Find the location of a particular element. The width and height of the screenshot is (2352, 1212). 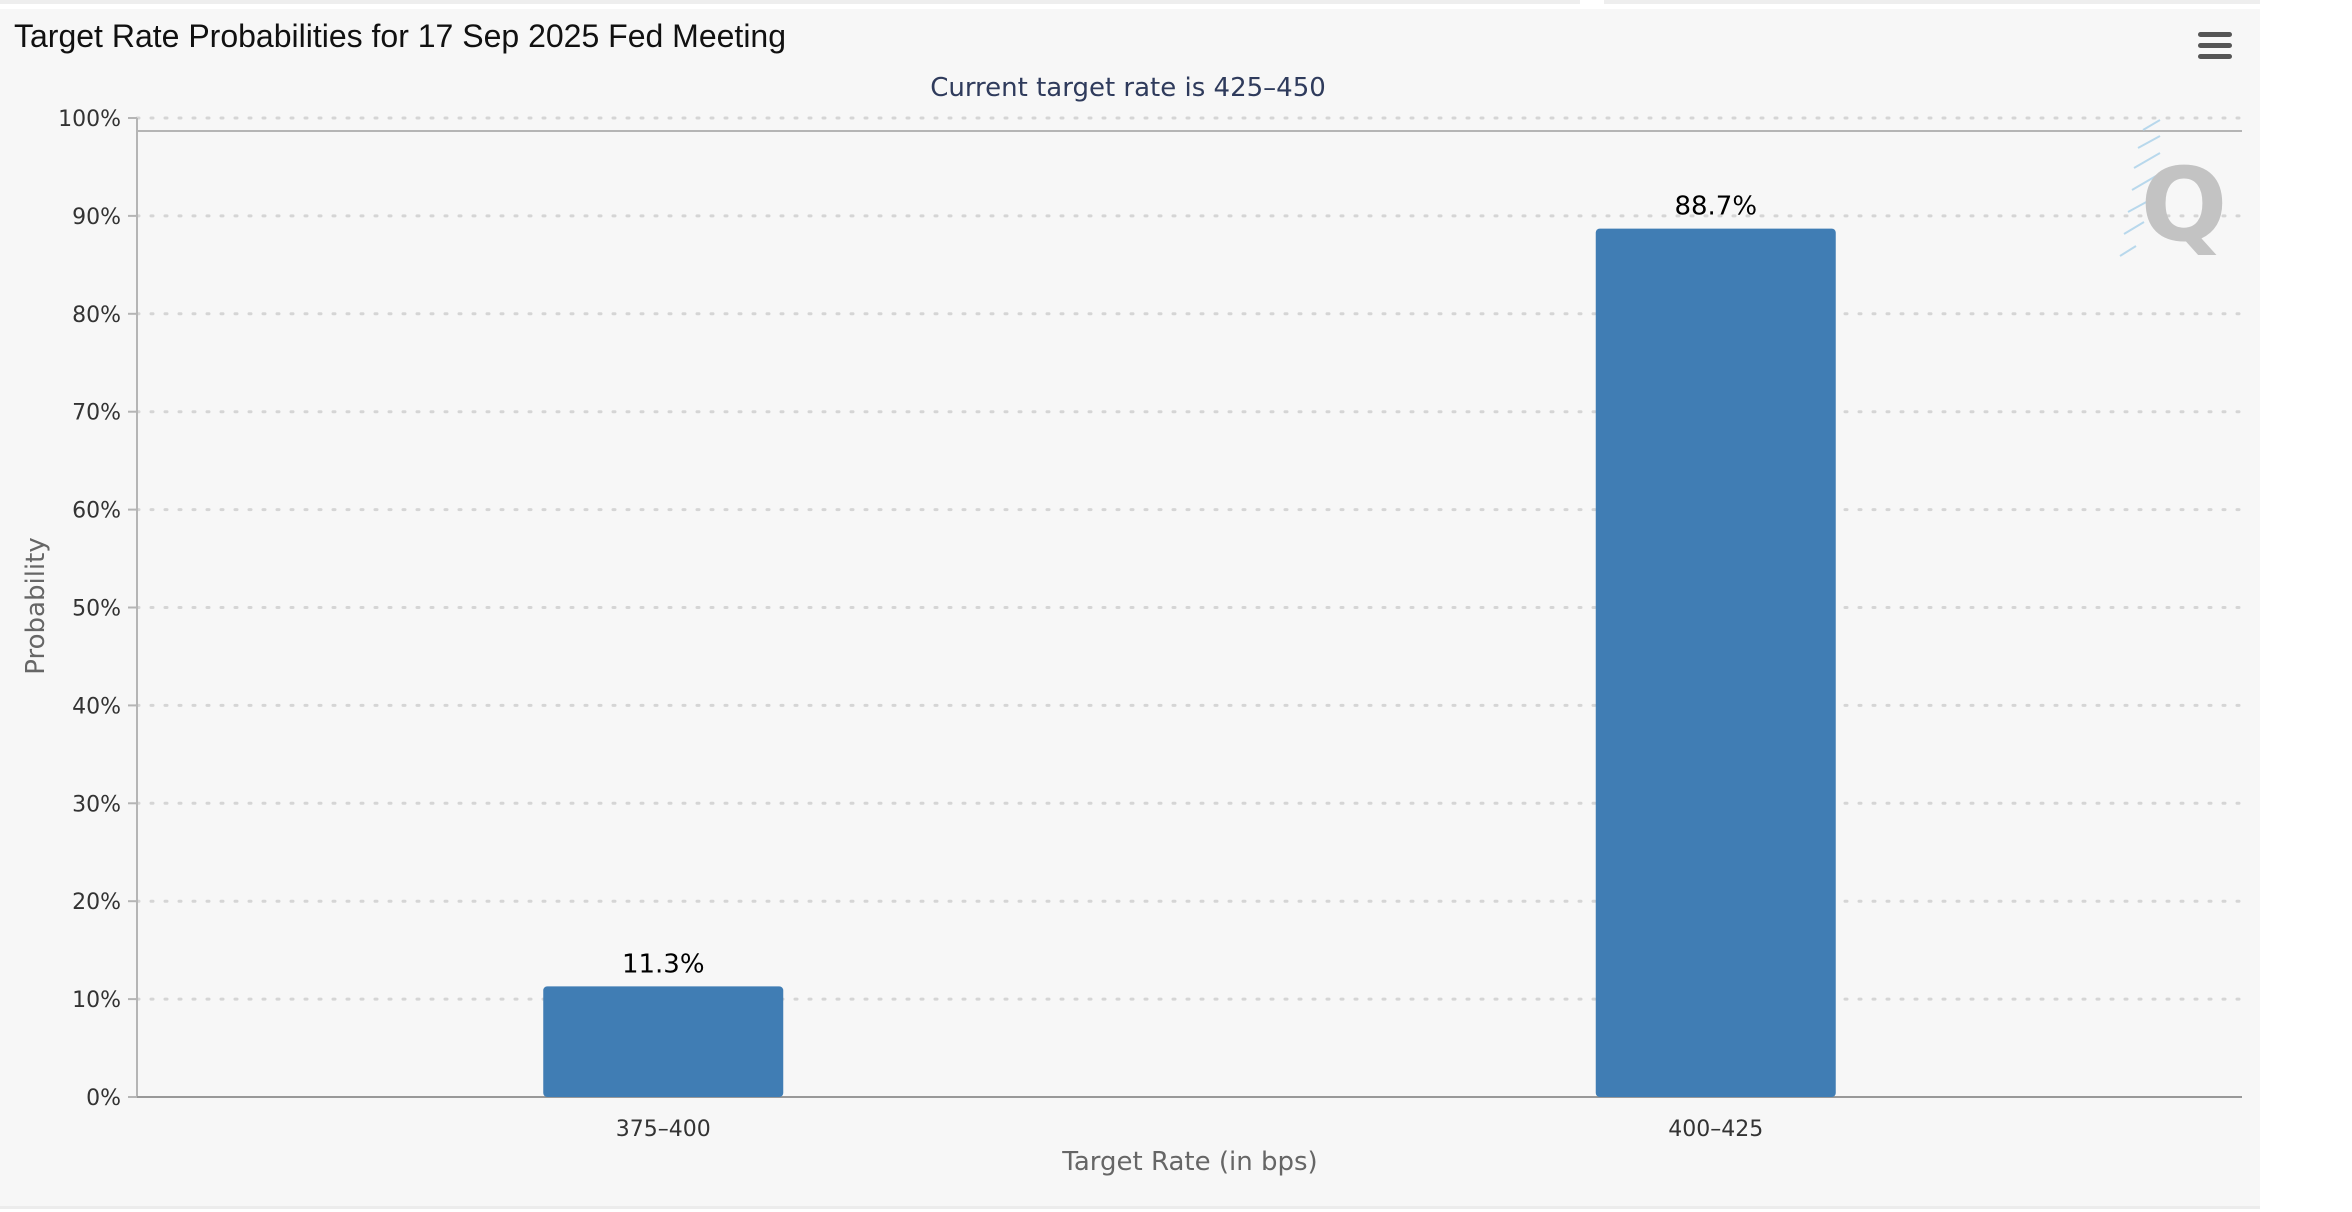

bar-data-label: 11.3% is located at coordinates (663, 964).